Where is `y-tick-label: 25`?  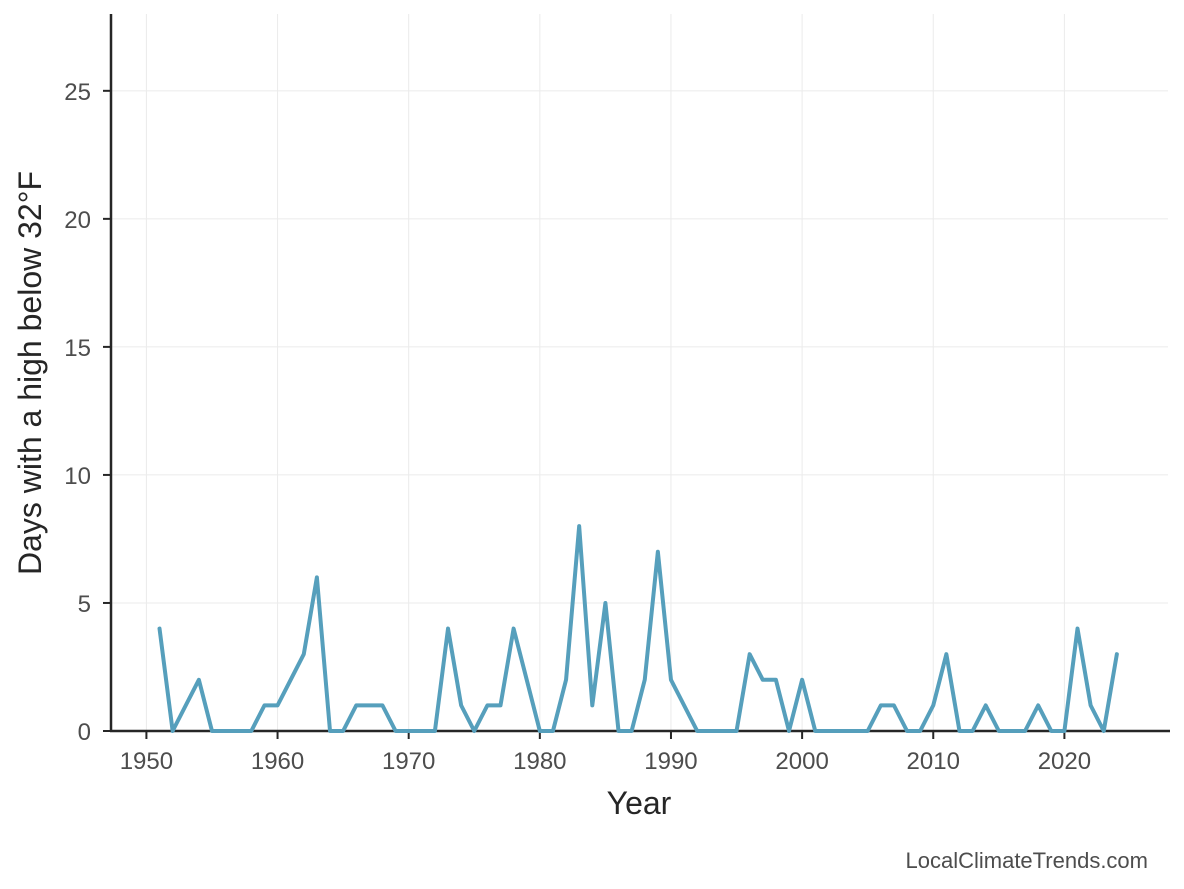
y-tick-label: 25 is located at coordinates (77, 92).